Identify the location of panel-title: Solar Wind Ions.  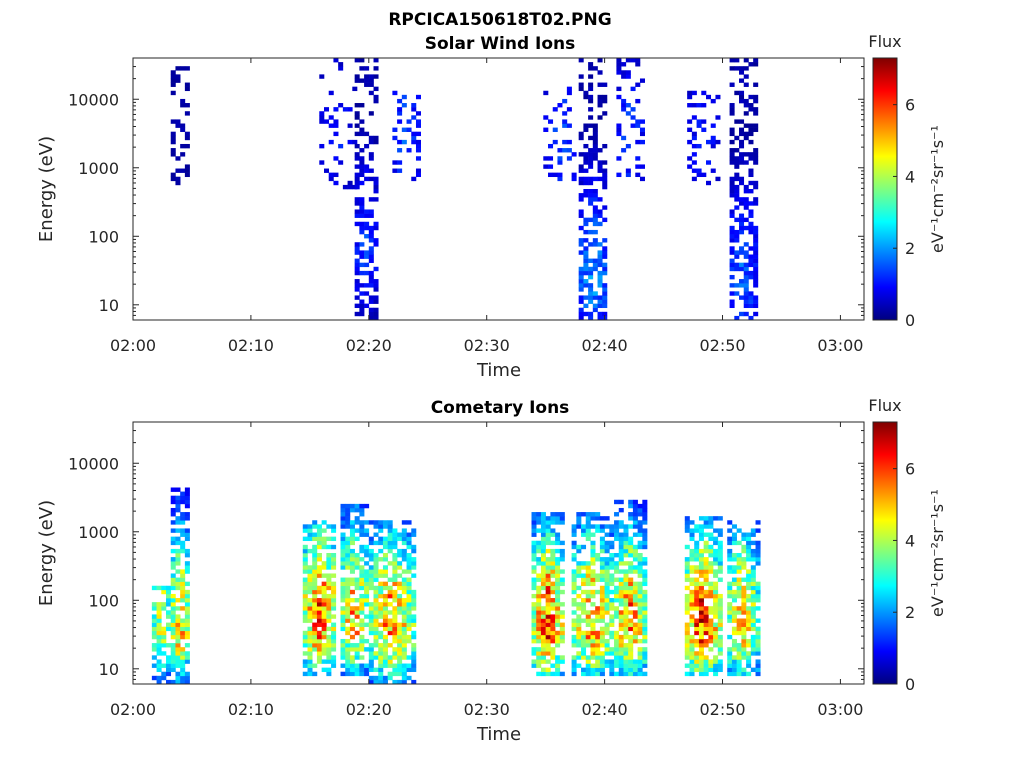
(500, 44).